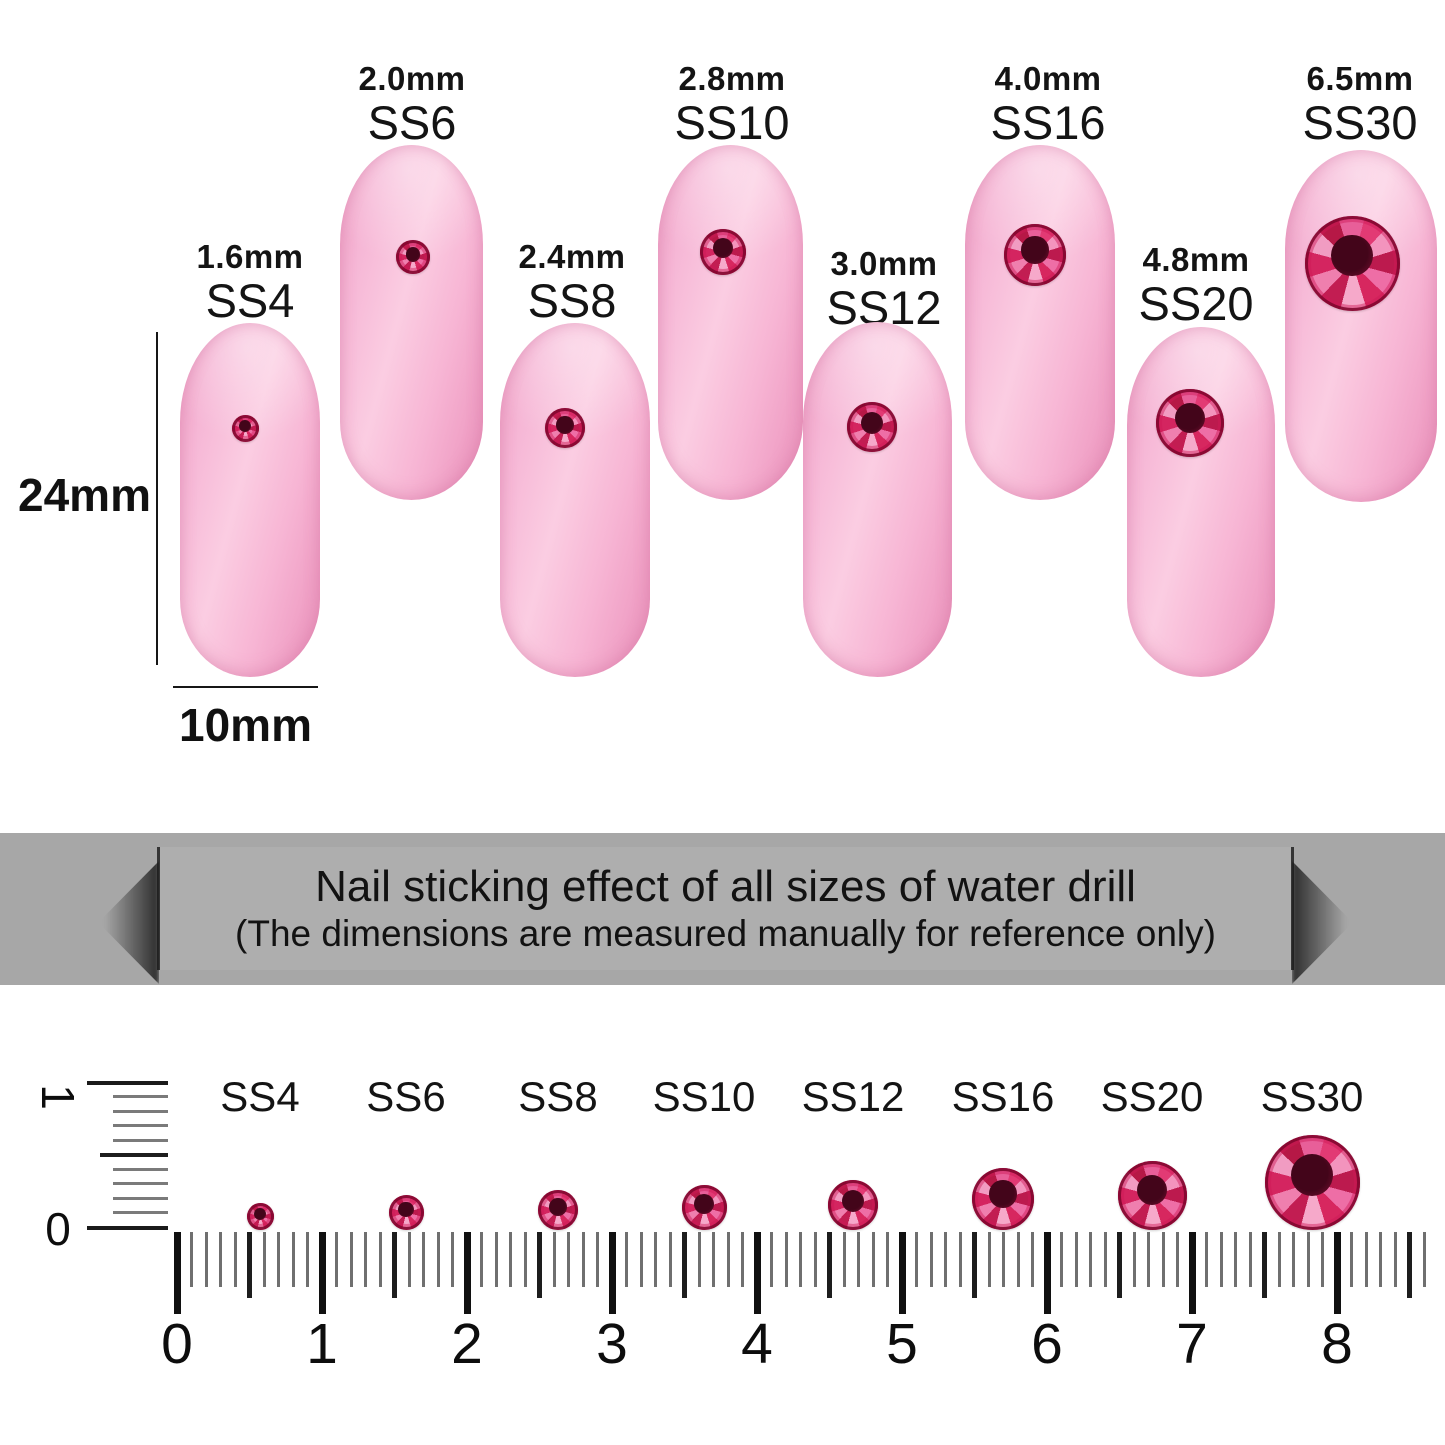  Describe the element at coordinates (572, 256) in the screenshot. I see `gem-size-mm-label: 2.4mm` at that location.